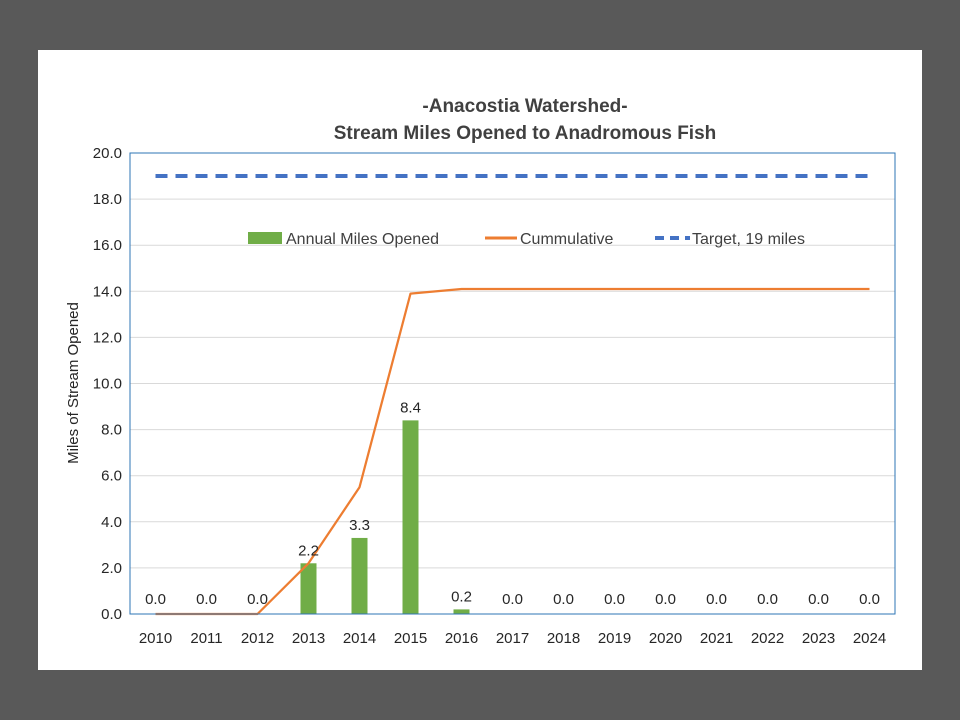 The width and height of the screenshot is (960, 720). Describe the element at coordinates (461, 638) in the screenshot. I see `x-tick-label: 2016` at that location.